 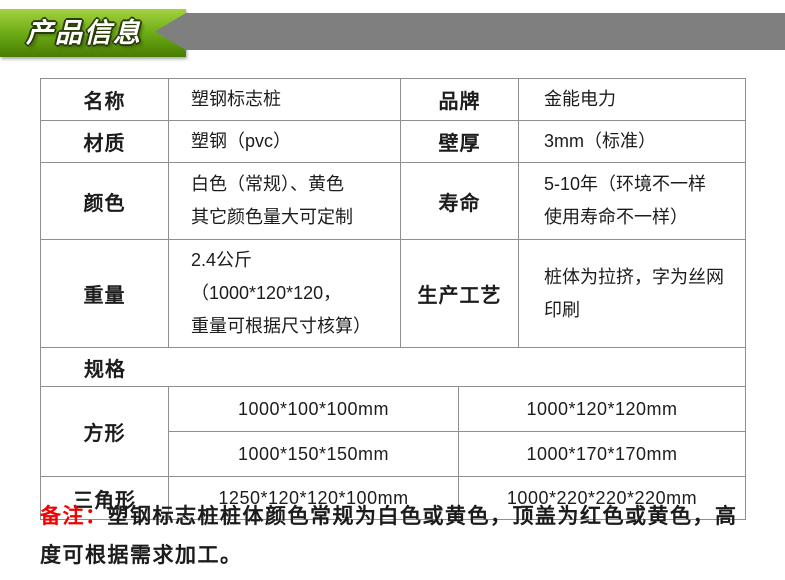 I want to click on material-label: 材质, so click(x=104, y=141).